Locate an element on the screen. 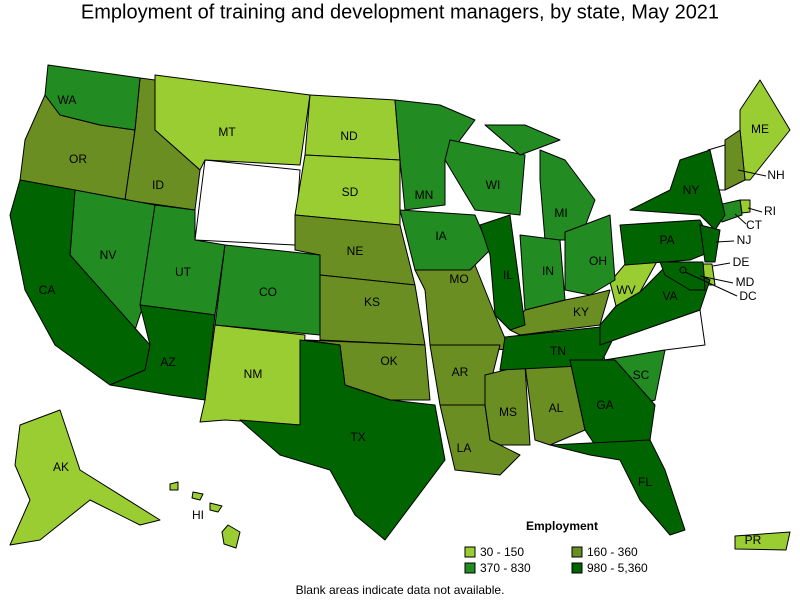 Image resolution: width=800 pixels, height=600 pixels. state-label: NJ is located at coordinates (744, 240).